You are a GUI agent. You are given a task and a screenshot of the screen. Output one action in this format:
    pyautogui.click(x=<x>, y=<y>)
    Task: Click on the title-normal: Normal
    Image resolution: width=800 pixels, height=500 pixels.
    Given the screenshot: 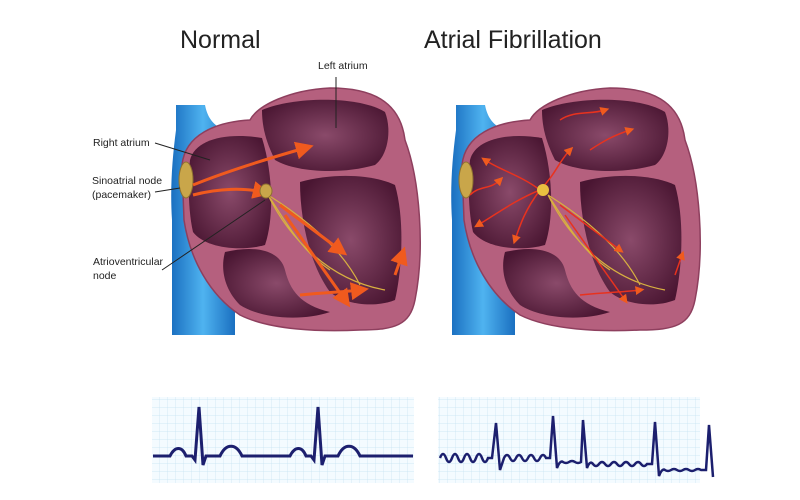 What is the action you would take?
    pyautogui.click(x=220, y=40)
    